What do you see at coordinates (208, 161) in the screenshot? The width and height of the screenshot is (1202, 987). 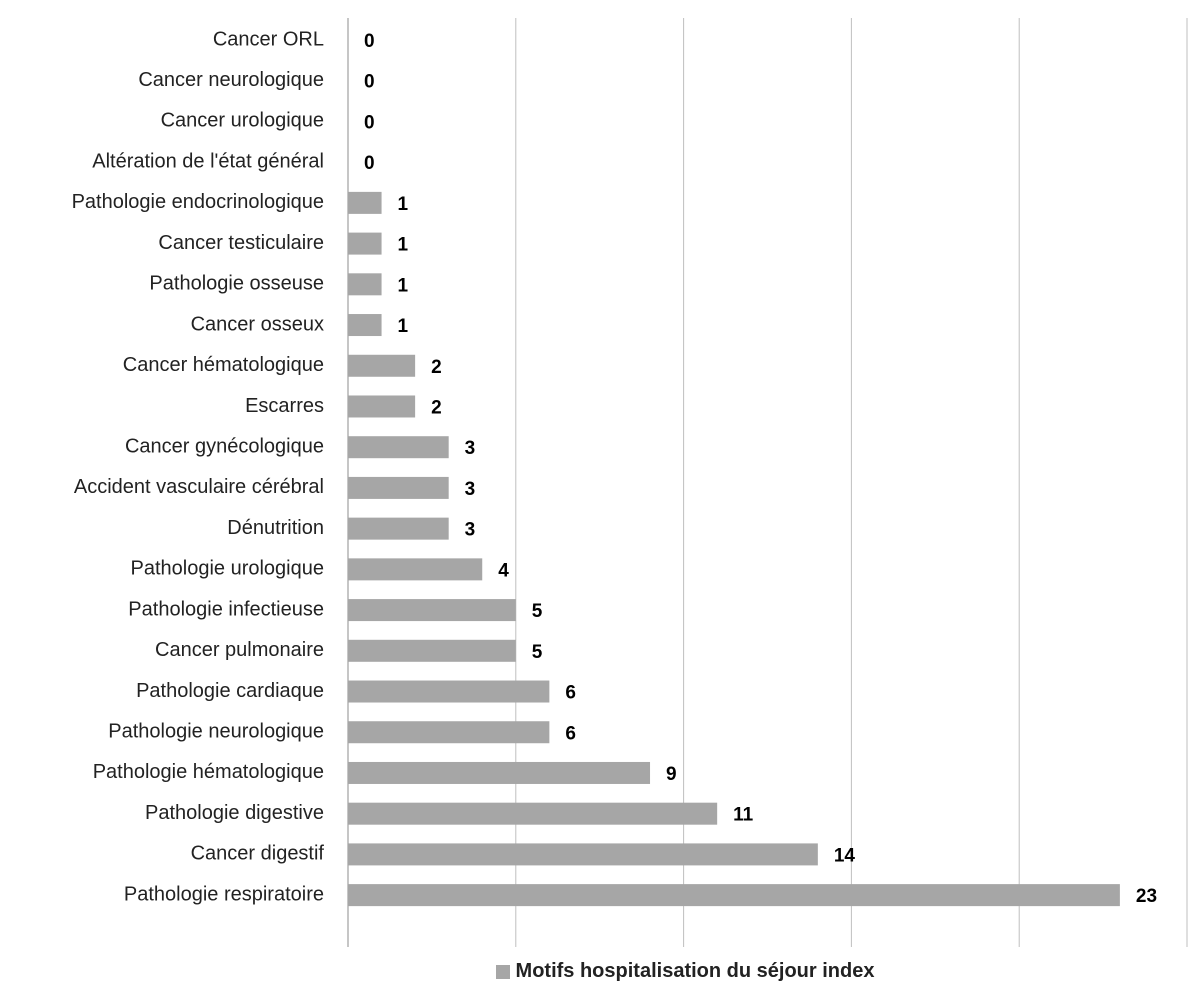 I see `category-label: Altération de l'état général` at bounding box center [208, 161].